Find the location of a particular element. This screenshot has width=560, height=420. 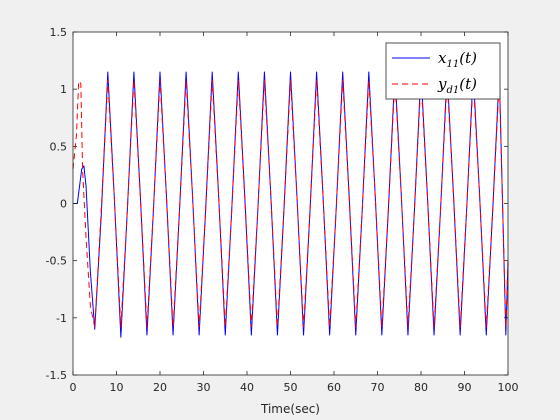

x-tick-label: 50 is located at coordinates (291, 387).